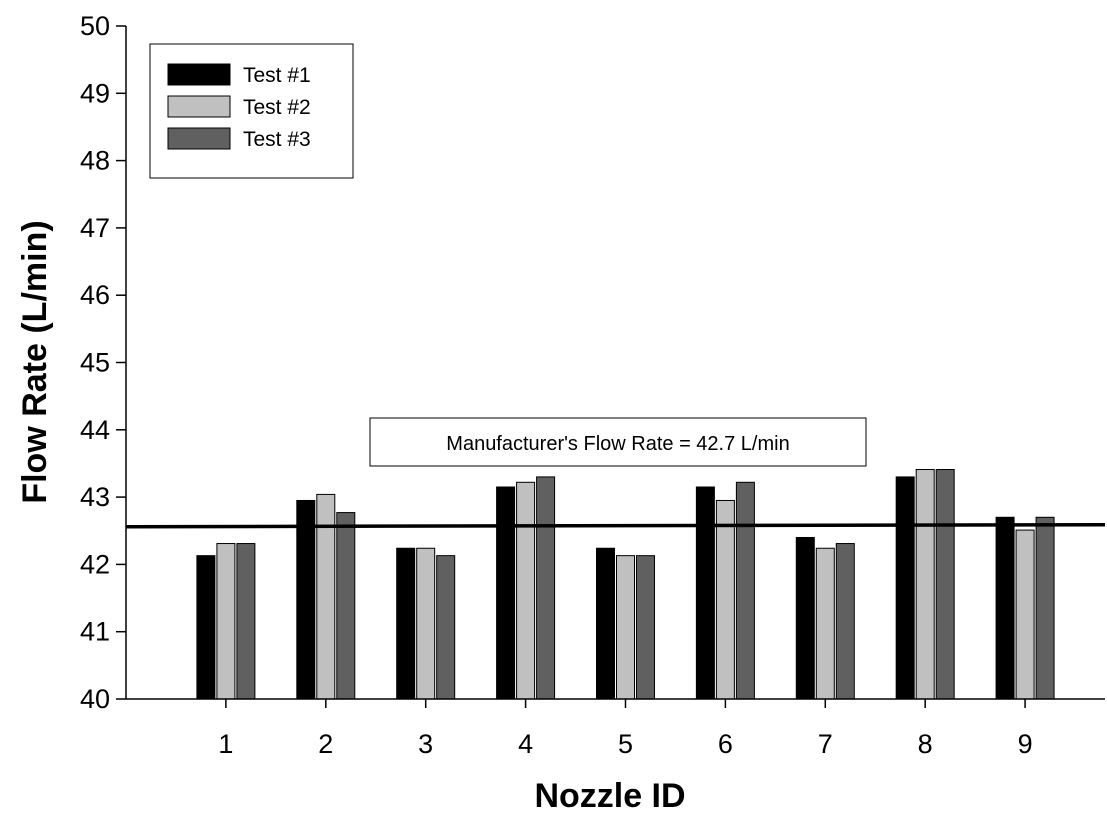 The height and width of the screenshot is (819, 1107). What do you see at coordinates (615, 473) in the screenshot?
I see `reference-line-group: Manufacturer's Flow Rate = 42.7 L/min` at bounding box center [615, 473].